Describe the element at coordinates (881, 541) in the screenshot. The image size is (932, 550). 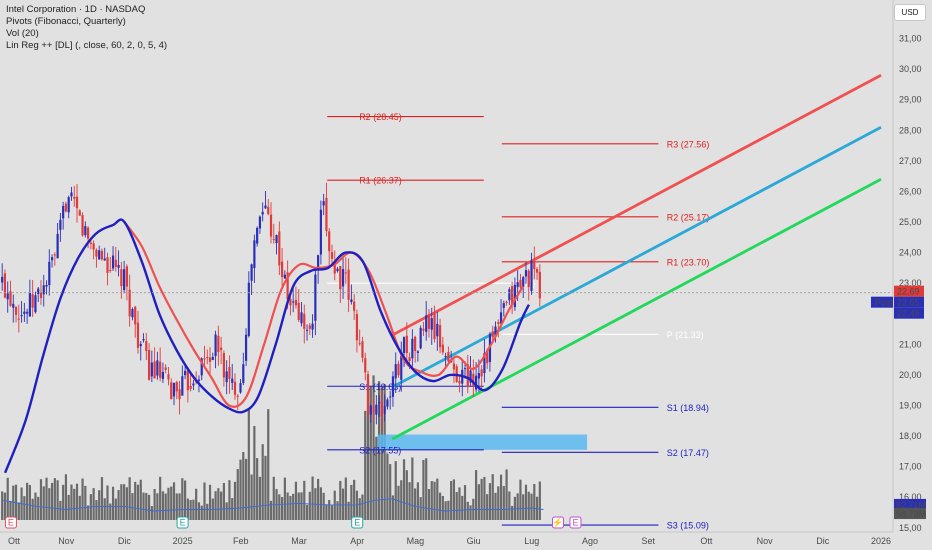
I see `time-tick-label: 2026` at that location.